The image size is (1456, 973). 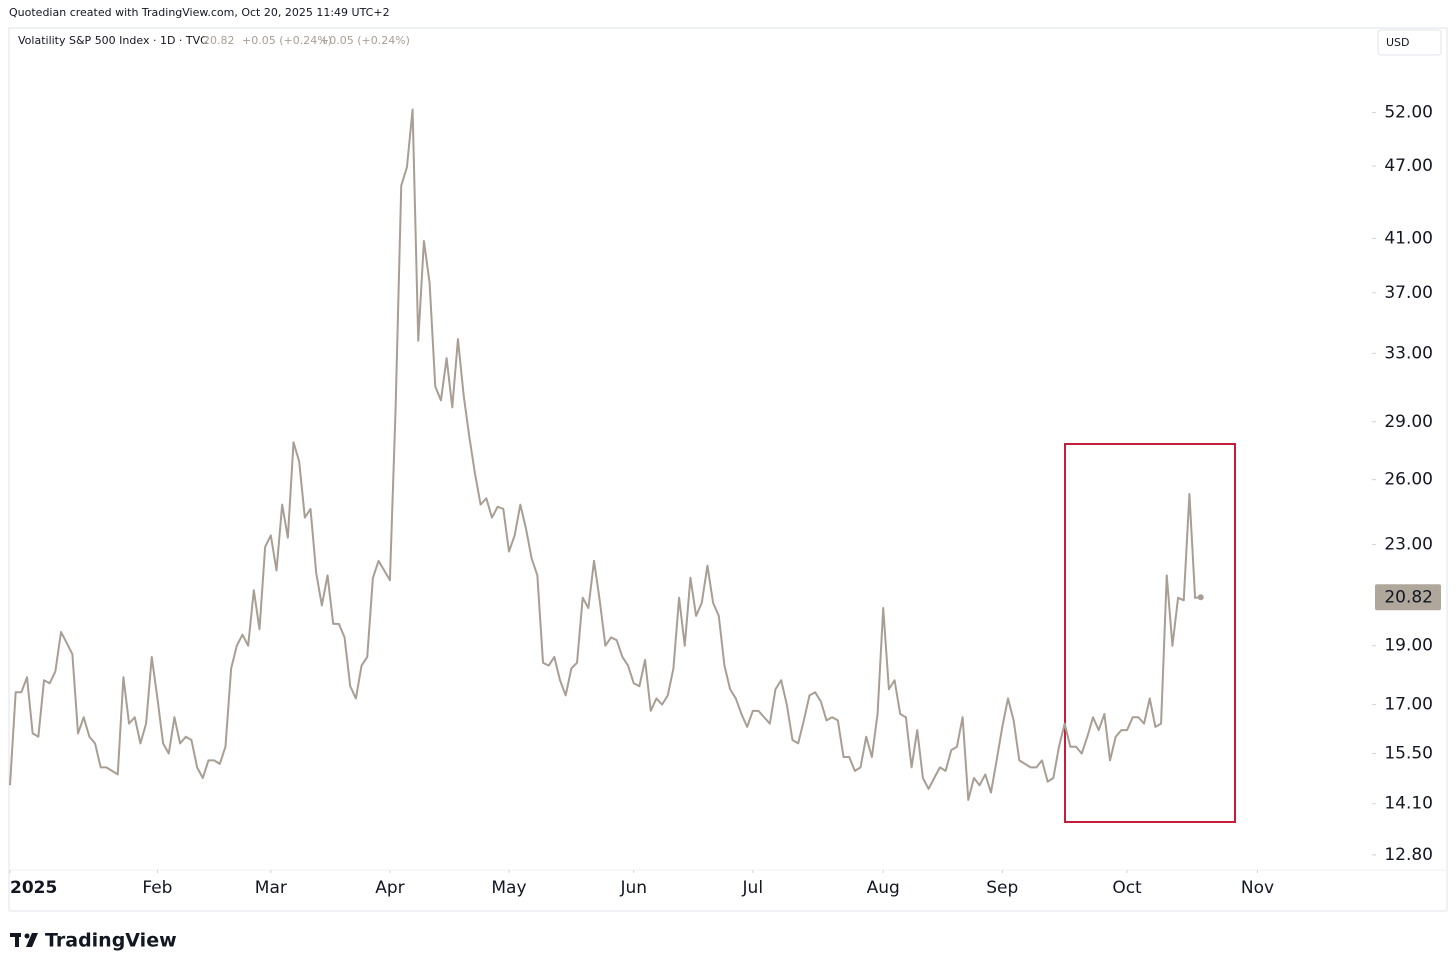 What do you see at coordinates (883, 888) in the screenshot?
I see `x-tick-label: Aug` at bounding box center [883, 888].